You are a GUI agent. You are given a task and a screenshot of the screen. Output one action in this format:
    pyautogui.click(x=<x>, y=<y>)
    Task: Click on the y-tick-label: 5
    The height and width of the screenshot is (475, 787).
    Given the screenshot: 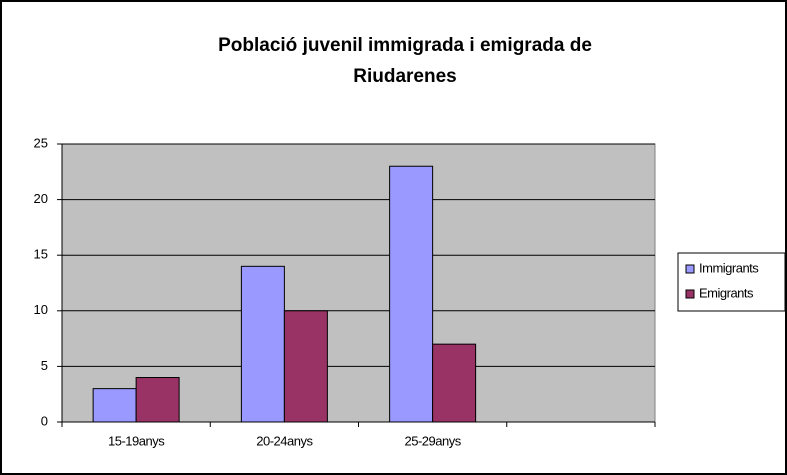 What is the action you would take?
    pyautogui.click(x=44, y=365)
    